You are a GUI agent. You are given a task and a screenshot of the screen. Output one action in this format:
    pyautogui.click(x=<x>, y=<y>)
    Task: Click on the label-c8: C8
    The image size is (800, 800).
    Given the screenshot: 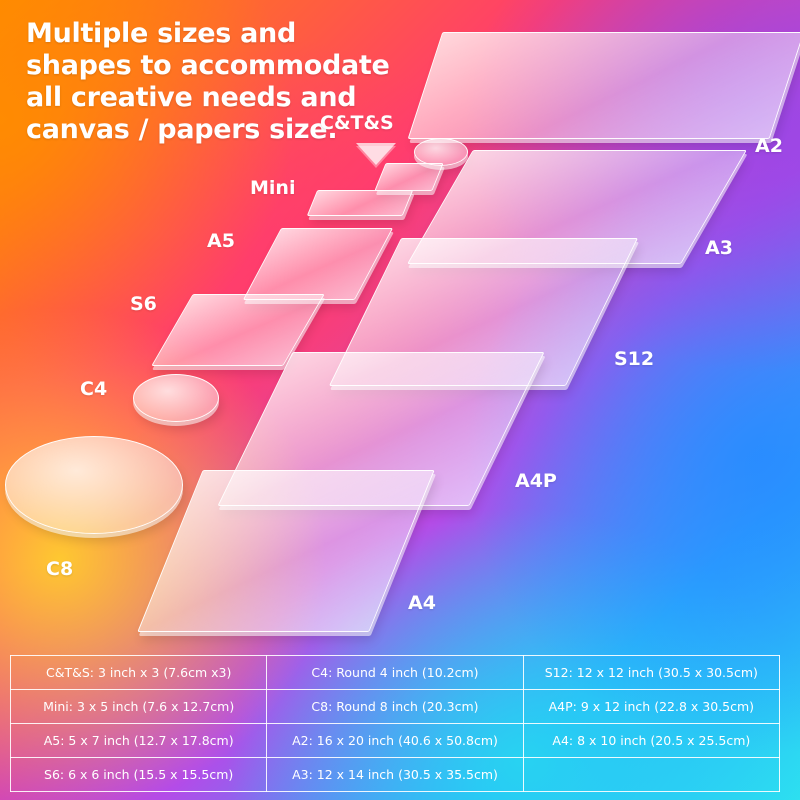 What is the action you would take?
    pyautogui.click(x=60, y=569)
    